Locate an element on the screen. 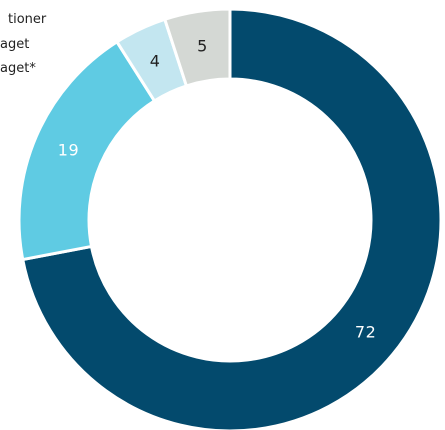 The image size is (445, 430). legend: tioner aget aget* is located at coordinates (23, 44).